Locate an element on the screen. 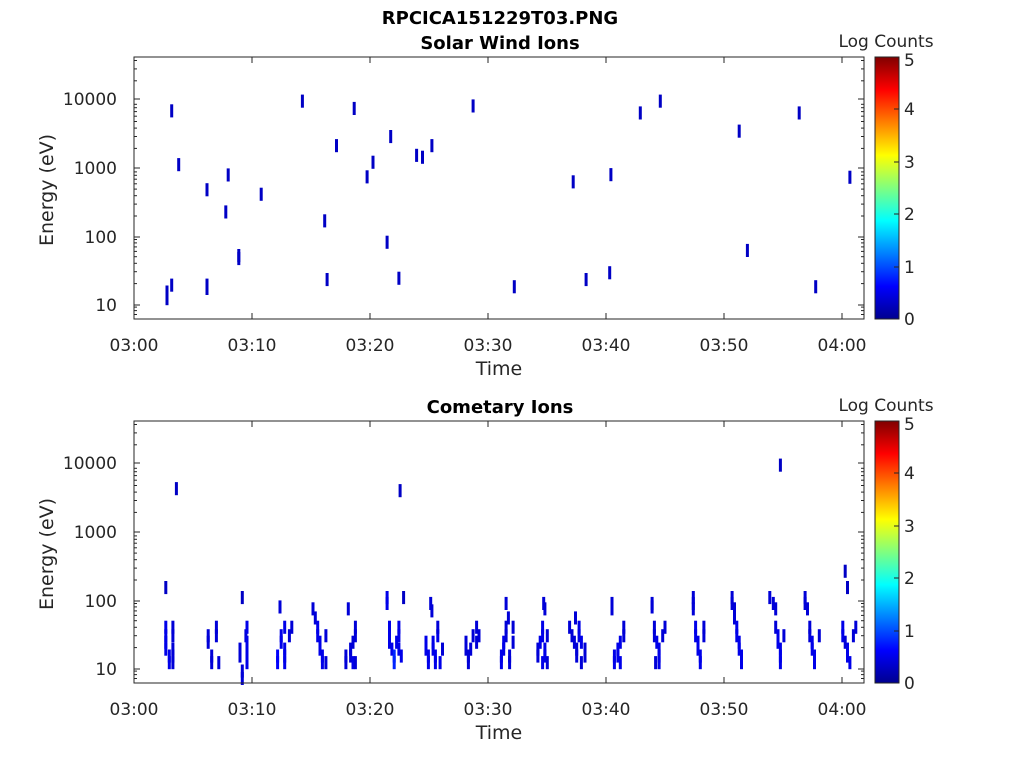  x-tick: 03:20 is located at coordinates (370, 570).